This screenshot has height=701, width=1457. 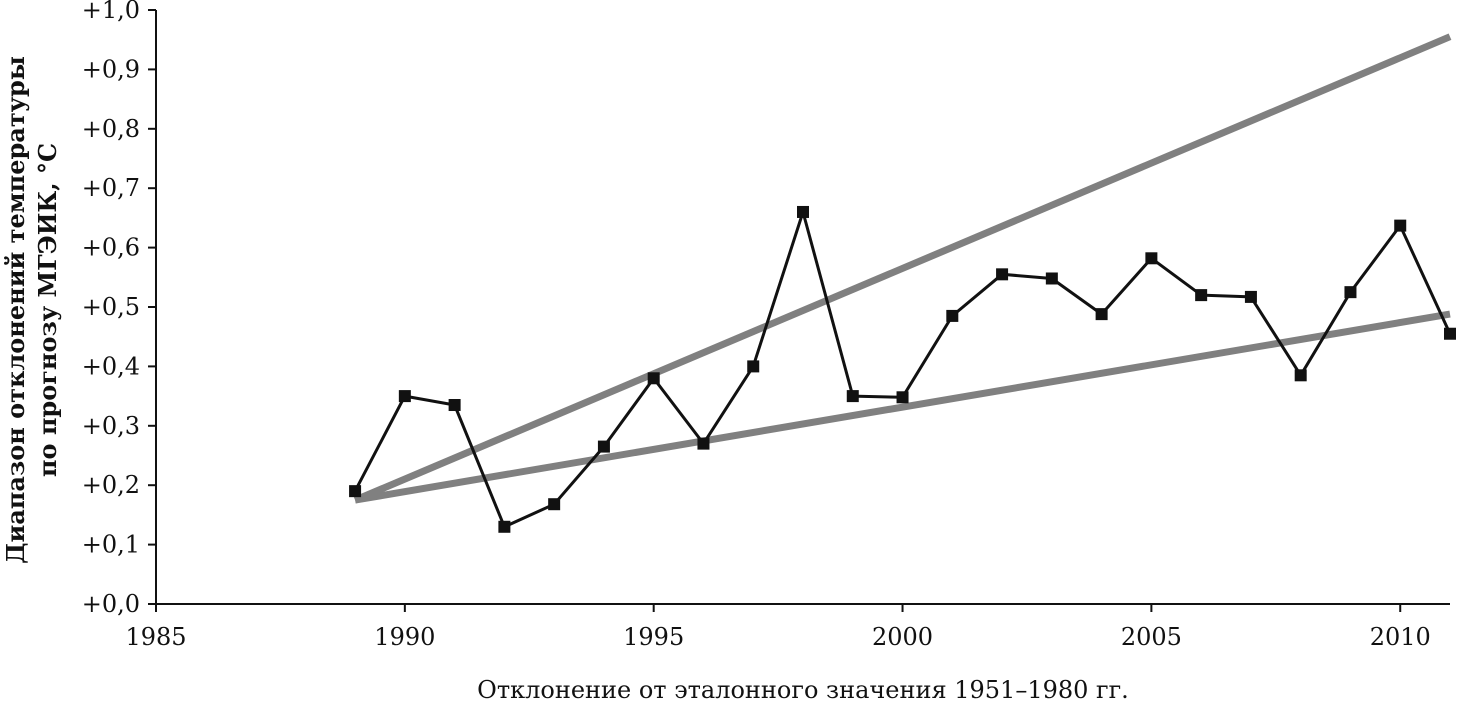 I want to click on y-tick-label: +0,1, so click(x=111, y=545).